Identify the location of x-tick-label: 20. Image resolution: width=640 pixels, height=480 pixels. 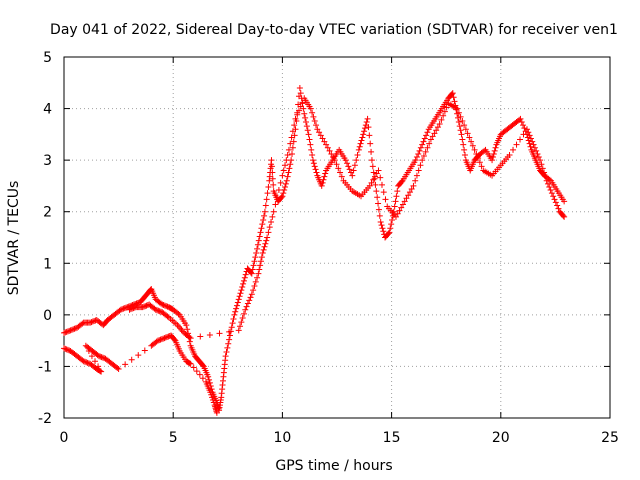
(501, 438).